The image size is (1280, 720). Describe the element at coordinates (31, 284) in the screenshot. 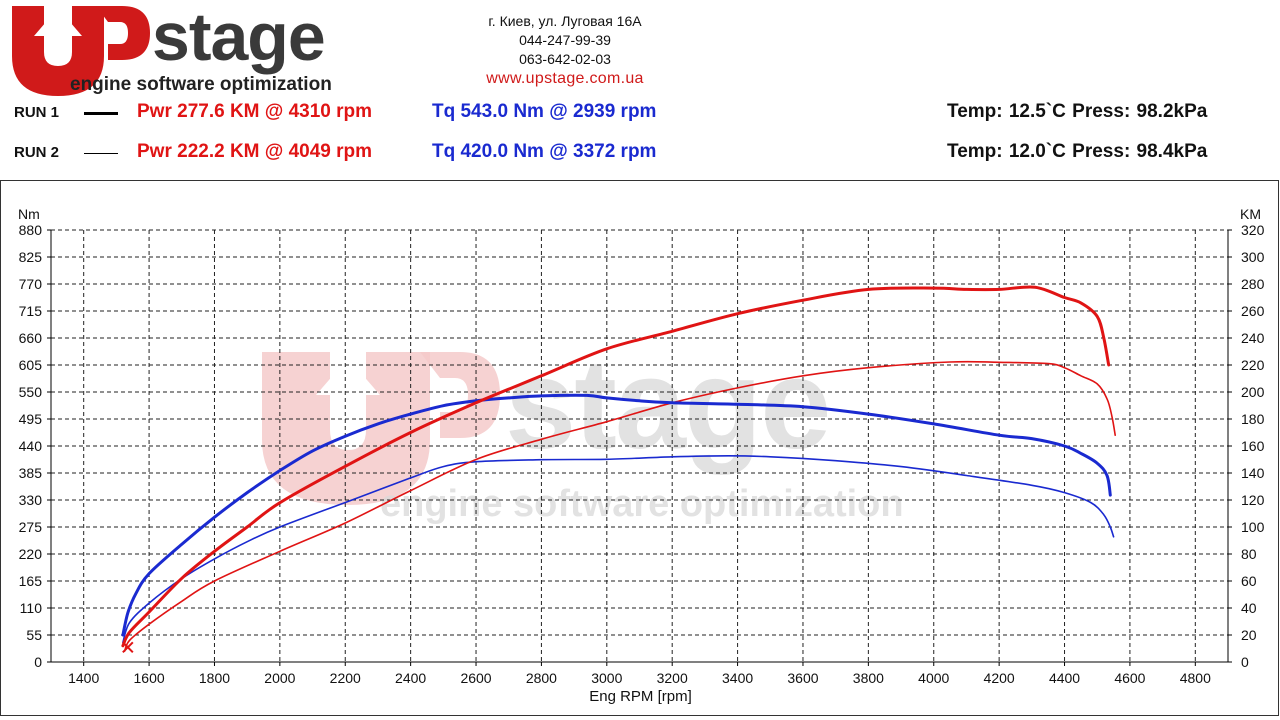

I see `y-left-tick-label: 770` at that location.